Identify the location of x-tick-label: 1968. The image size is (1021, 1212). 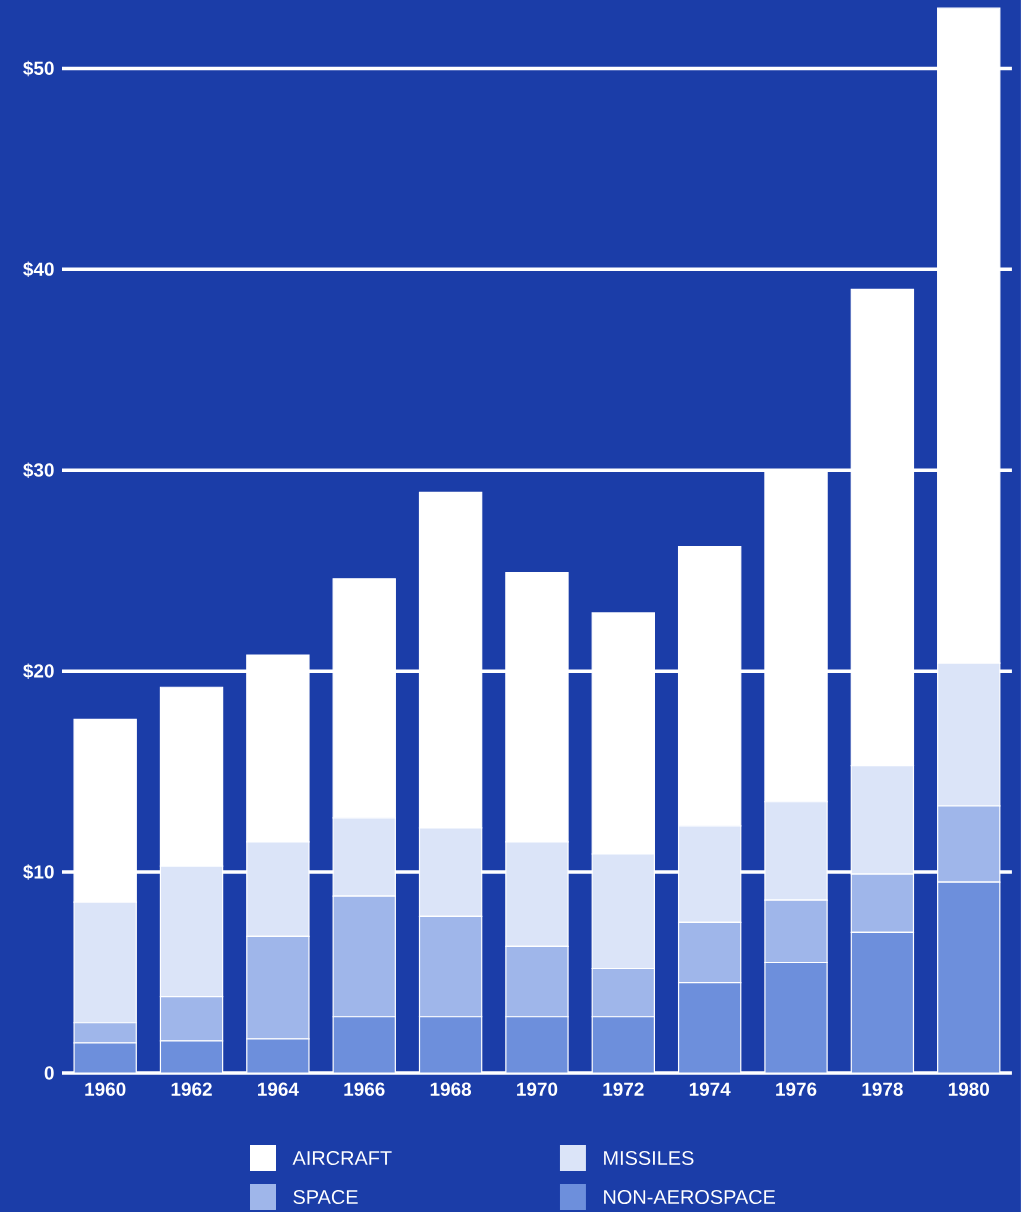
(451, 1089).